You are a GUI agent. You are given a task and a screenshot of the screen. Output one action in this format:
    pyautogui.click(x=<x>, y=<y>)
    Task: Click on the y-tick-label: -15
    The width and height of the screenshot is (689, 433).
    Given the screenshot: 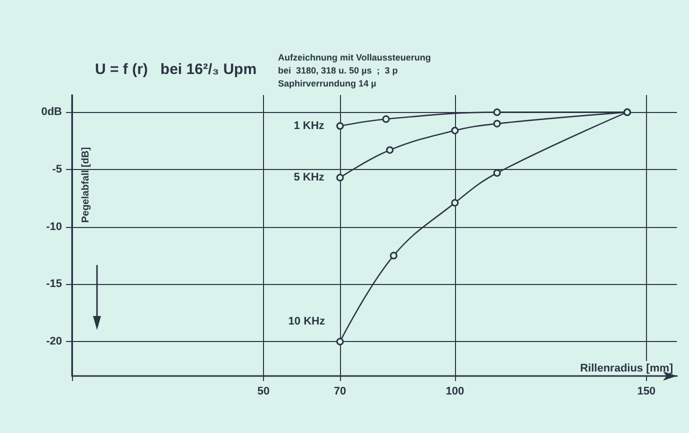 What is the action you would take?
    pyautogui.click(x=54, y=284)
    